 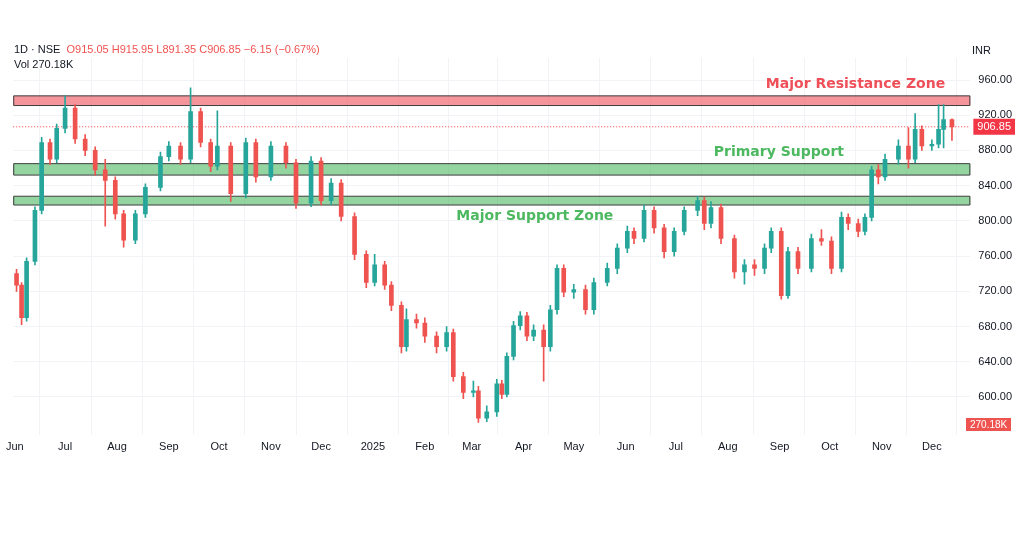 I want to click on y-tick-label: 600.00, so click(x=995, y=395).